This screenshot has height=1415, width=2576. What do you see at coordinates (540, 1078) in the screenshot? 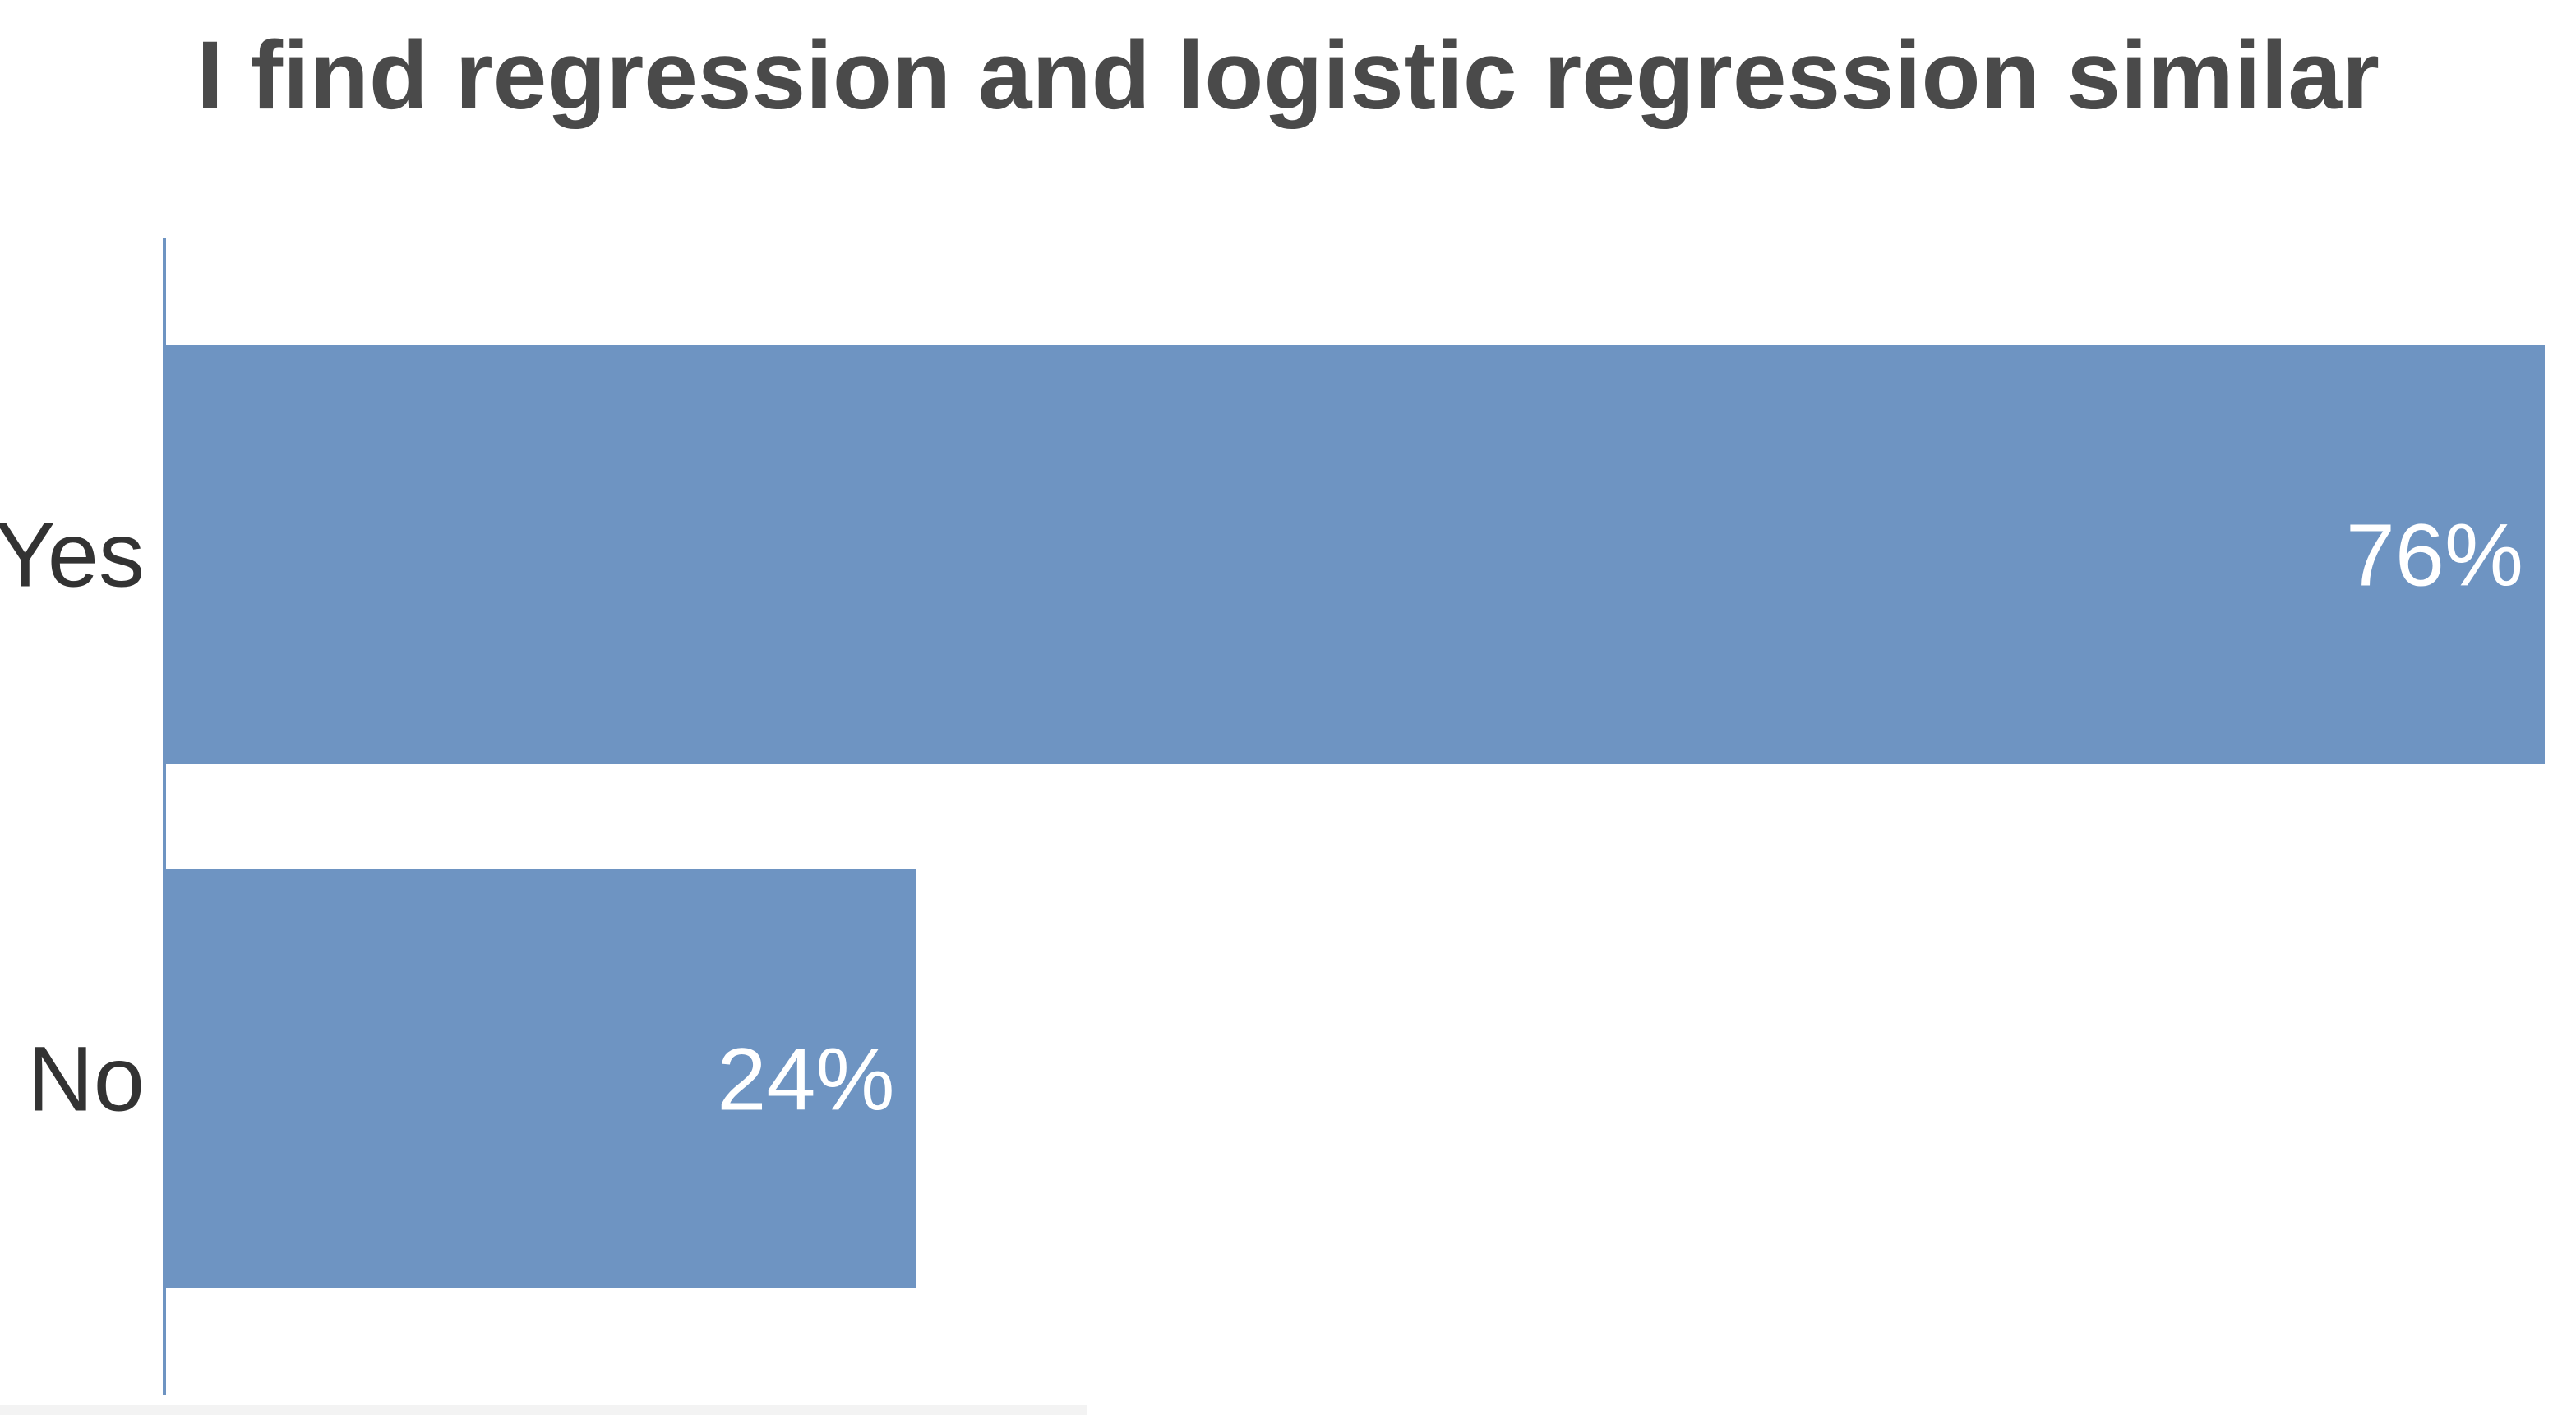
I see `bar-no` at bounding box center [540, 1078].